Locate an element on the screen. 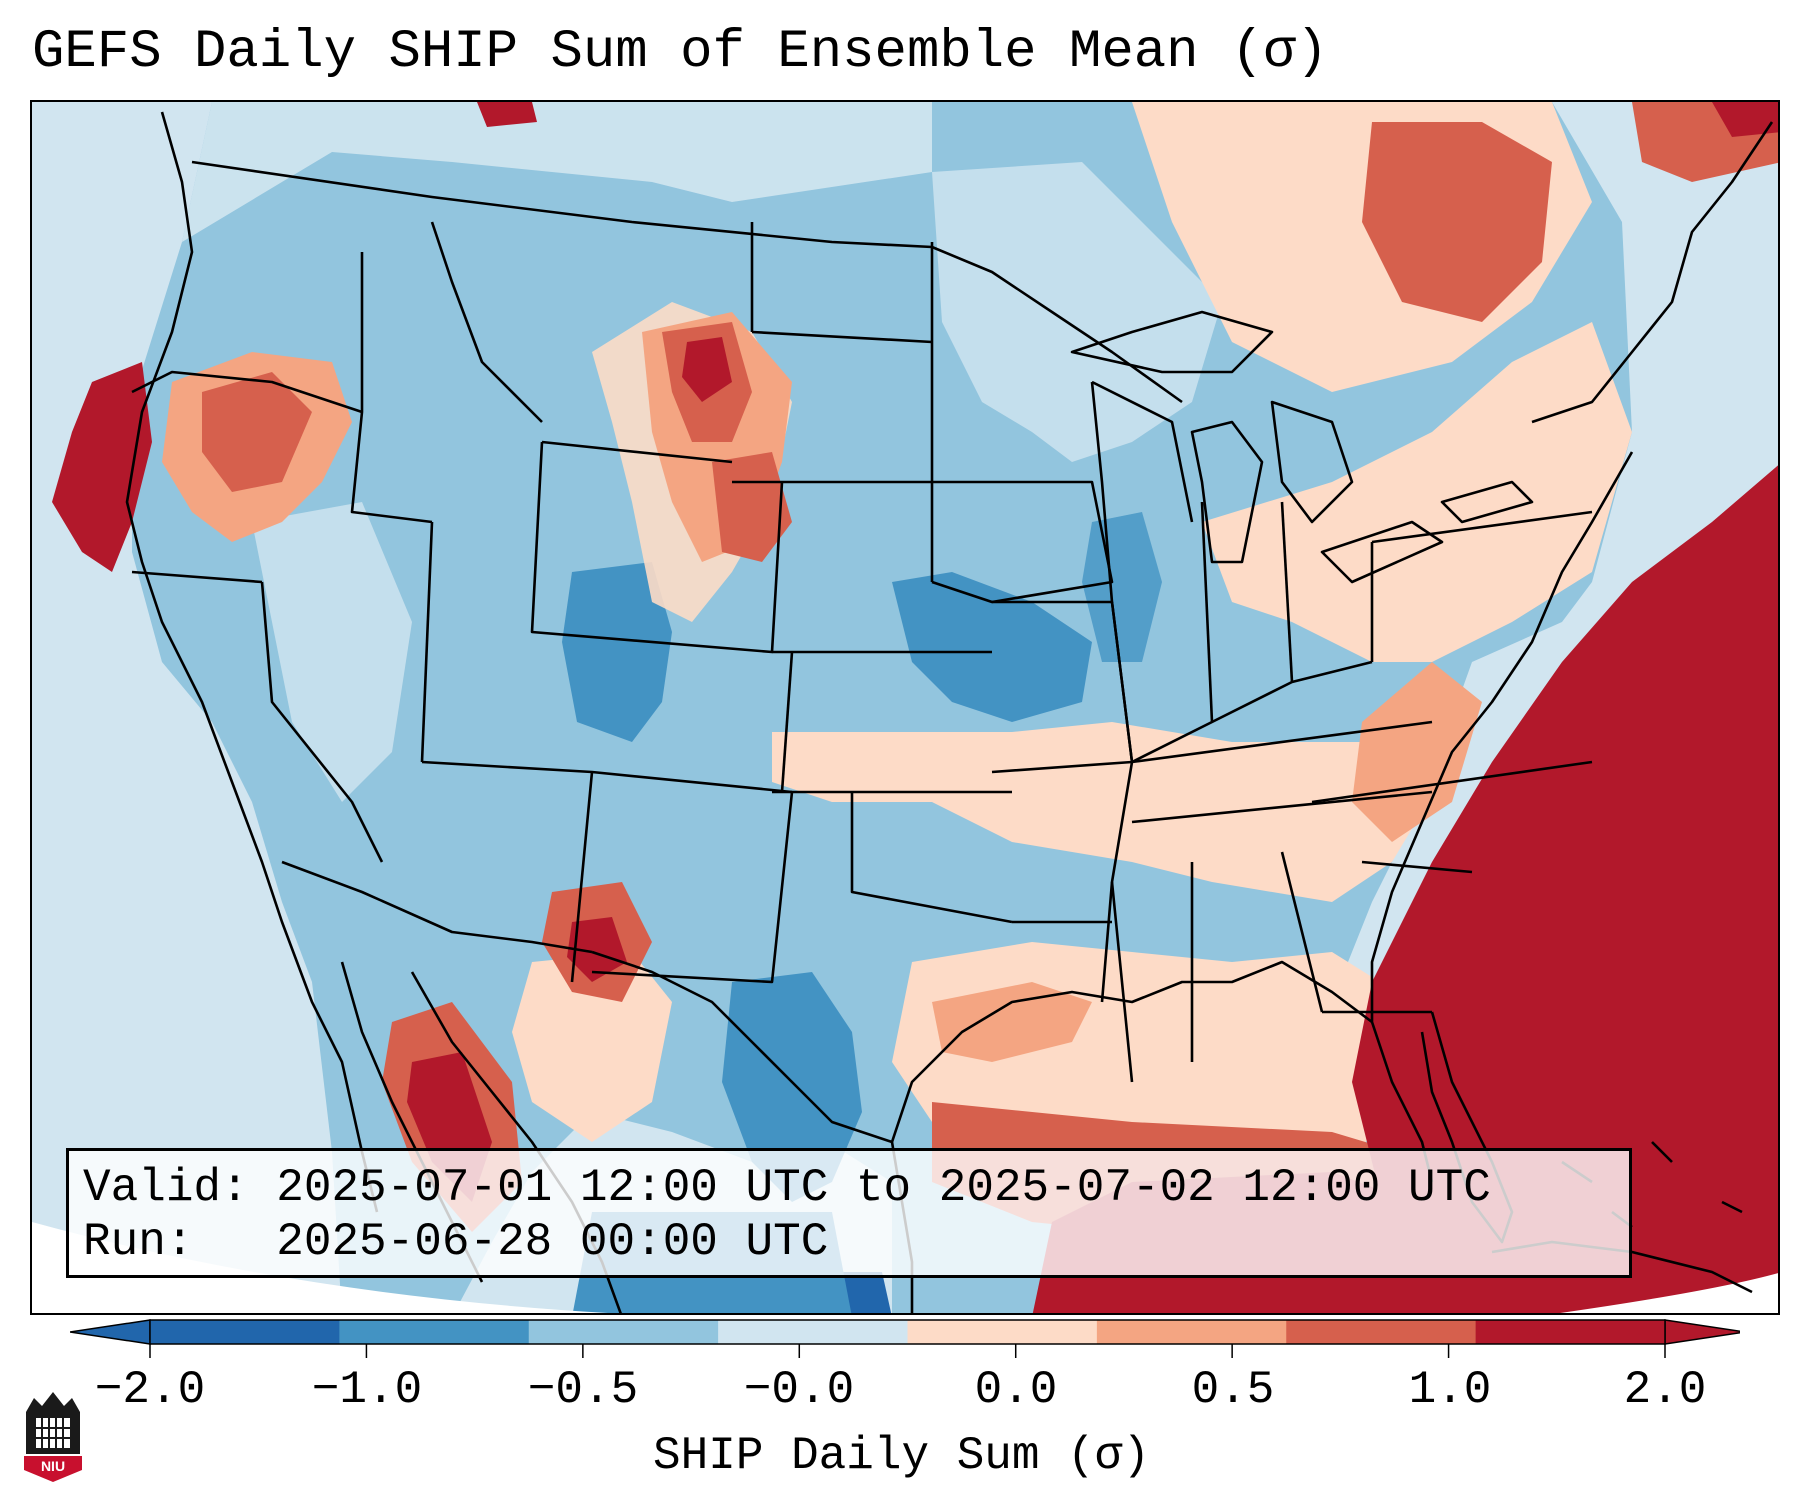 The image size is (1803, 1506). ky-tn is located at coordinates (1282, 742).